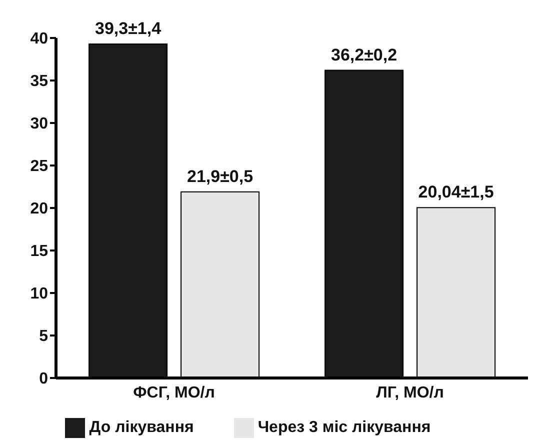 This screenshot has height=443, width=540. I want to click on y-tick-label: 20, so click(39, 209).